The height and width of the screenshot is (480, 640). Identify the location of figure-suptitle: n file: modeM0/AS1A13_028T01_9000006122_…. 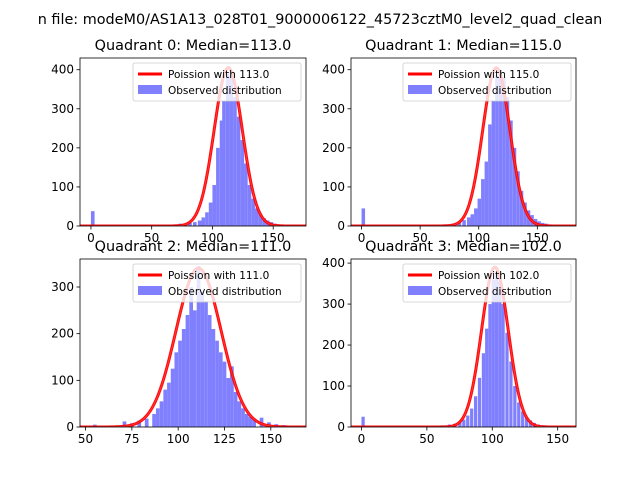
(320, 20).